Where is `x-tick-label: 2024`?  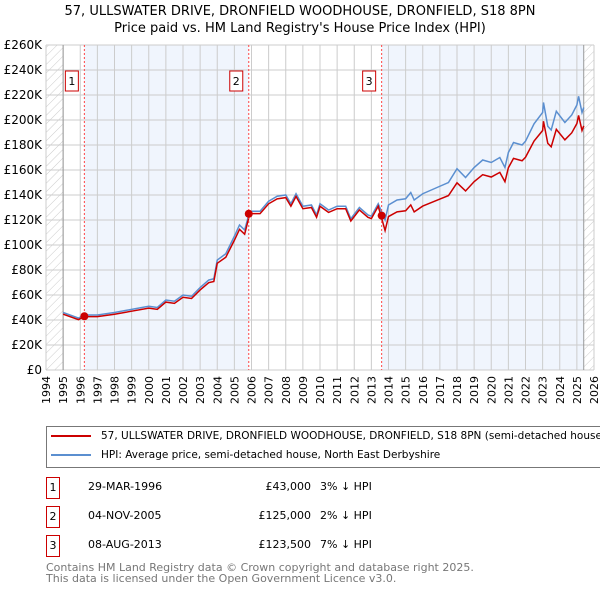
x-tick-label: 2024 is located at coordinates (560, 390).